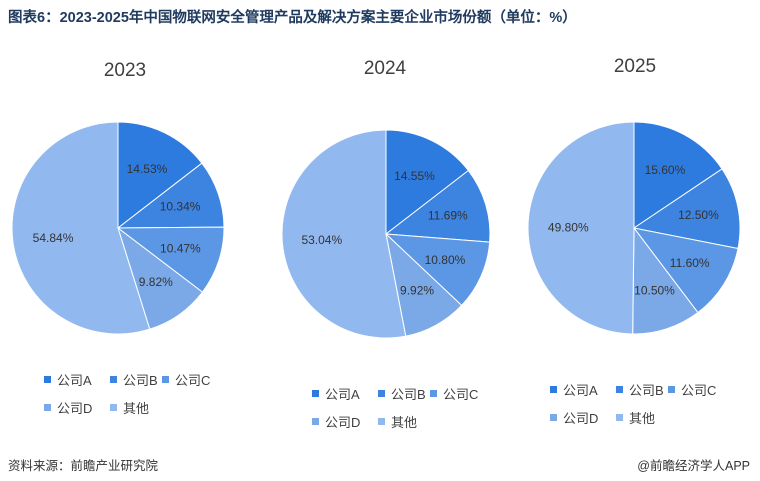  Describe the element at coordinates (665, 170) in the screenshot. I see `data-label-company-a: 15.60%` at that location.